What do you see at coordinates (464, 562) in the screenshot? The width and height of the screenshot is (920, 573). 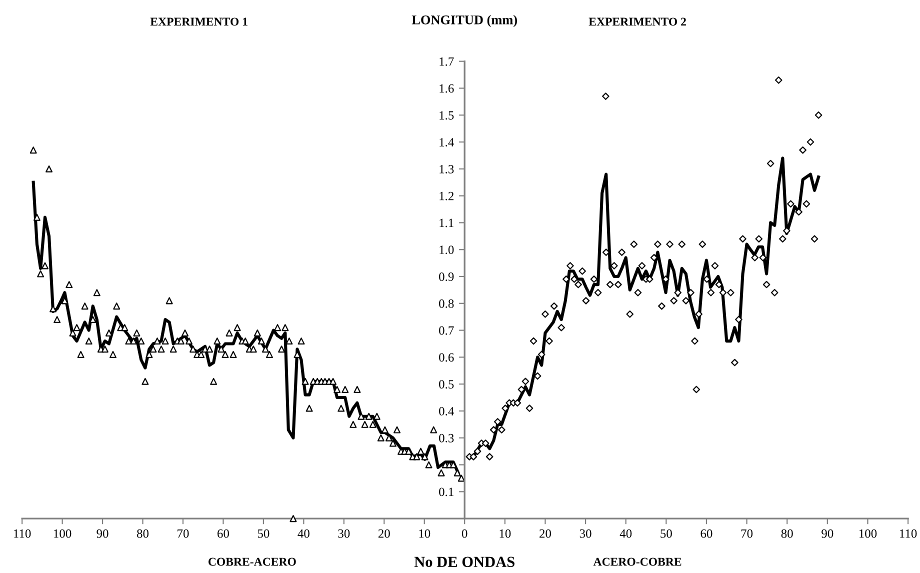 I see `text: No DE ONDAS` at bounding box center [464, 562].